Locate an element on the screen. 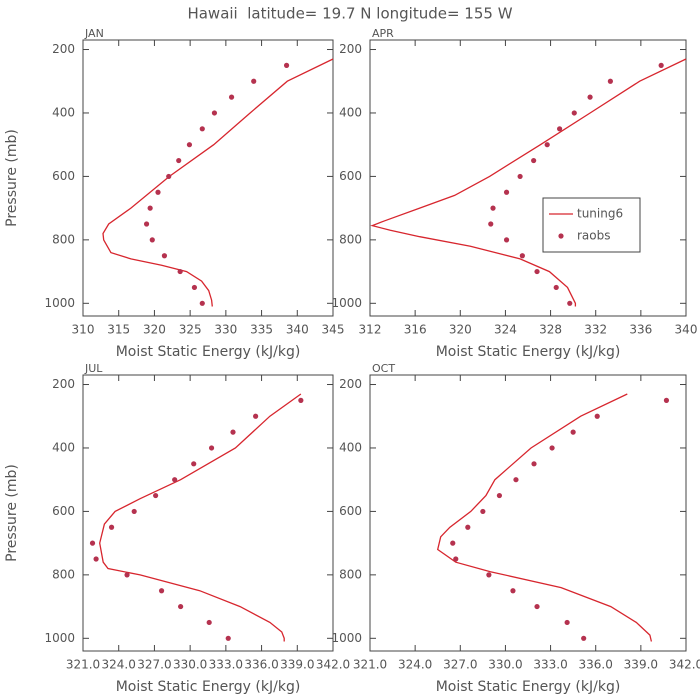 This screenshot has height=700, width=700. x-tick-label: 336.0 is located at coordinates (261, 665).